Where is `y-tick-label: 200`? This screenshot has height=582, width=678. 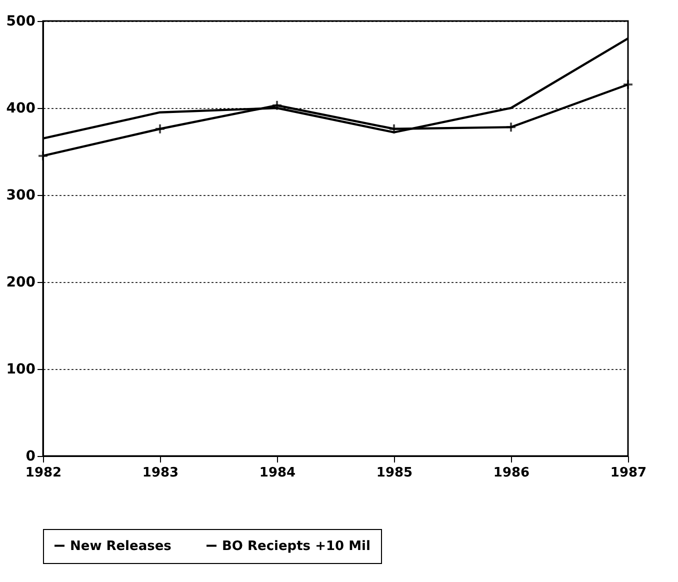
y-tick-label: 200 is located at coordinates (21, 282).